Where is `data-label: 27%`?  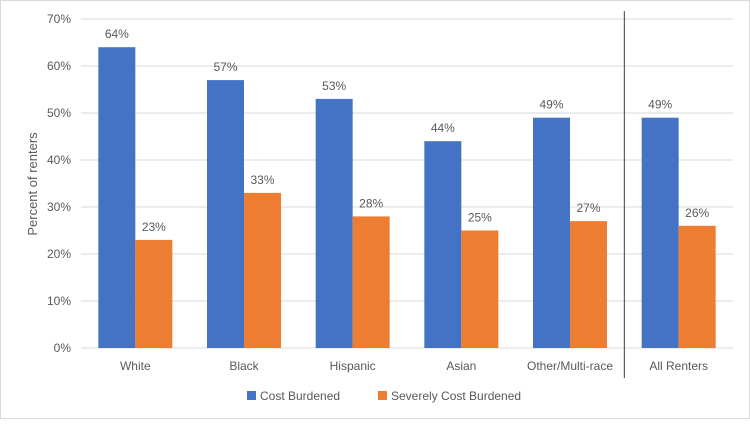
data-label: 27% is located at coordinates (588, 208).